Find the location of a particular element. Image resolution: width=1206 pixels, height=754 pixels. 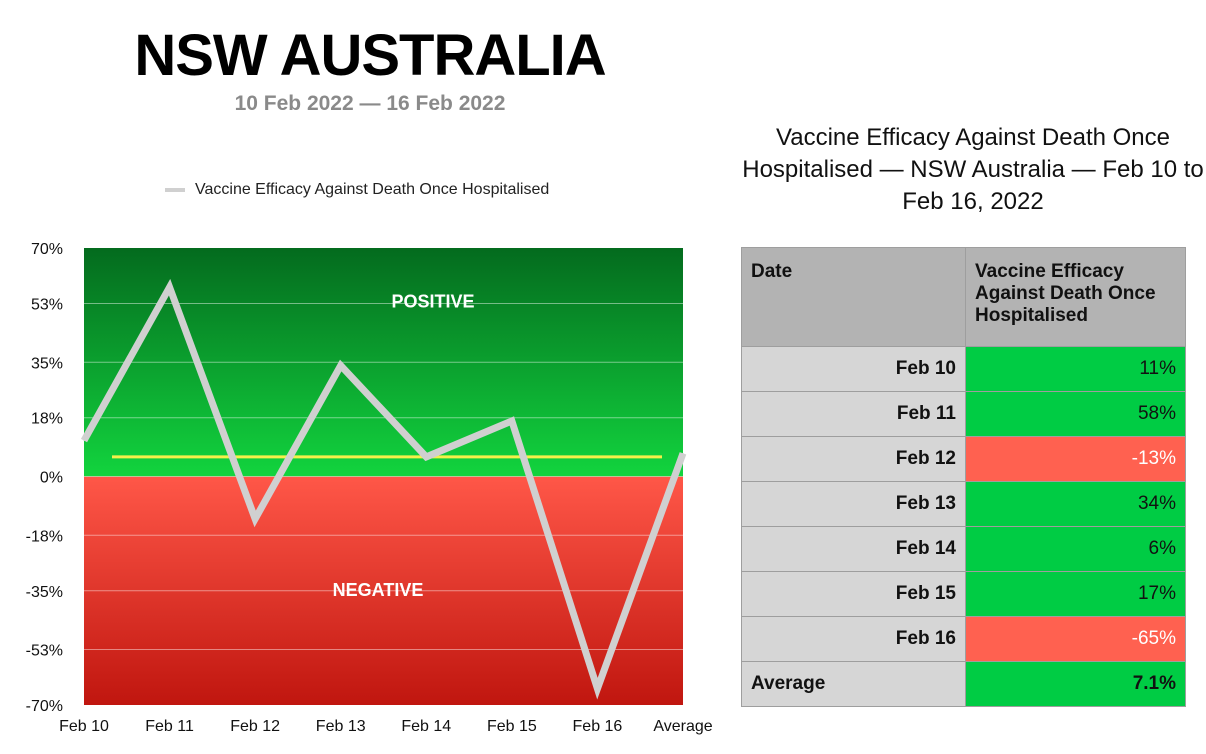

x-tick-label: Average is located at coordinates (682, 726).